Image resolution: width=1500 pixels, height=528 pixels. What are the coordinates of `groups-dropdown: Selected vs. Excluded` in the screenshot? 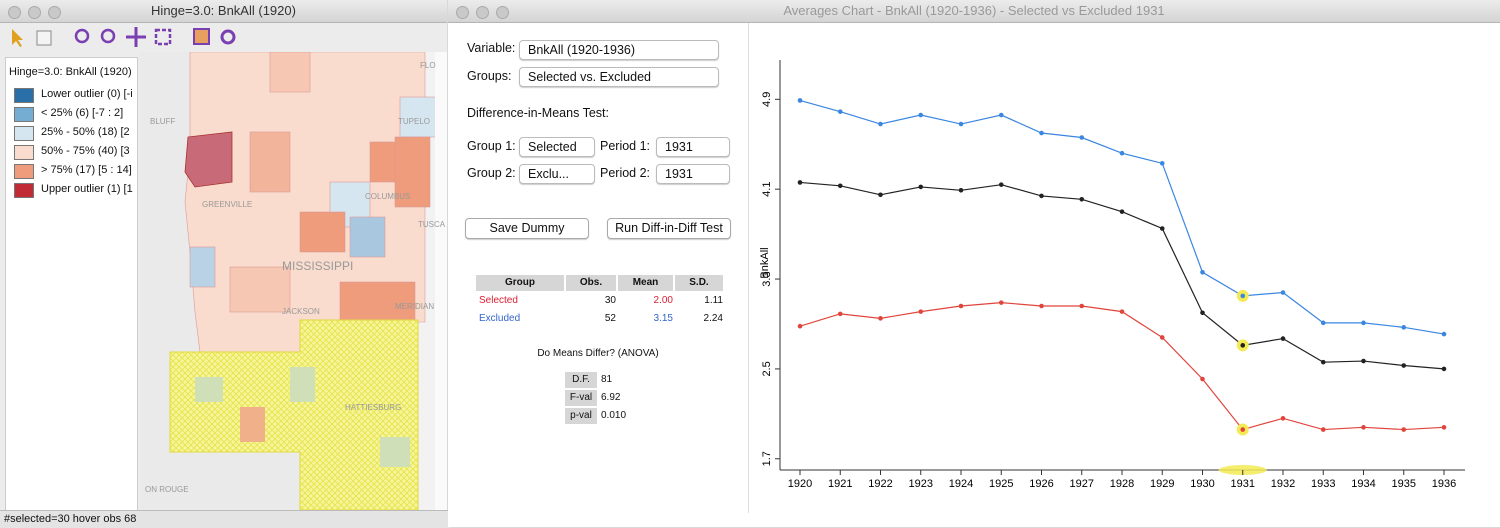 It's located at (619, 77).